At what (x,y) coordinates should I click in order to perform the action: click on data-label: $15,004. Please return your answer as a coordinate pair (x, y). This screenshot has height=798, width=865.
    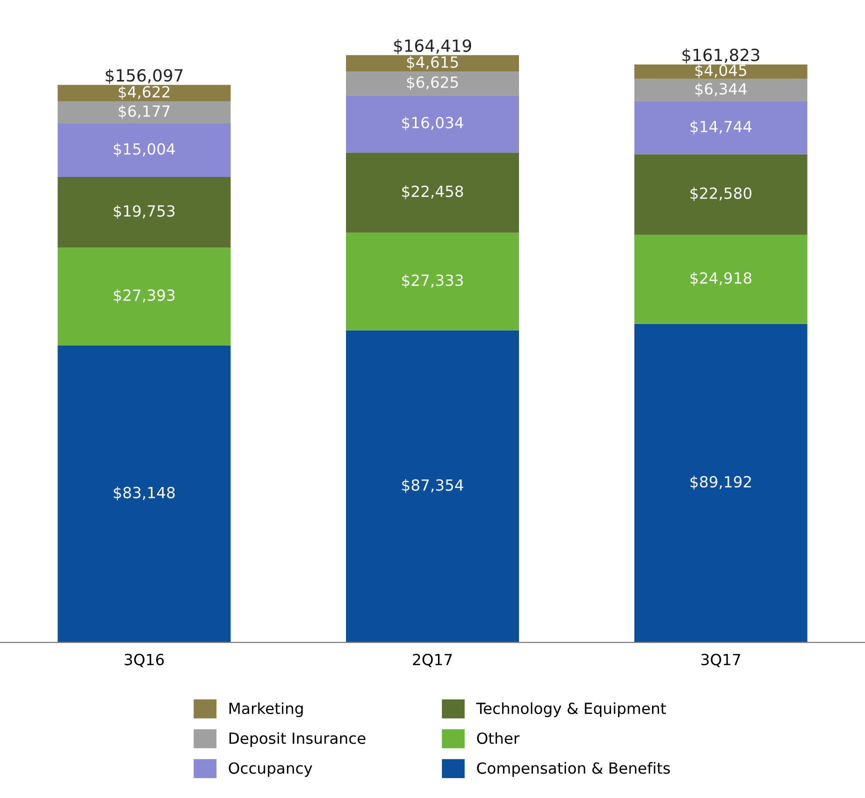
    Looking at the image, I should click on (144, 149).